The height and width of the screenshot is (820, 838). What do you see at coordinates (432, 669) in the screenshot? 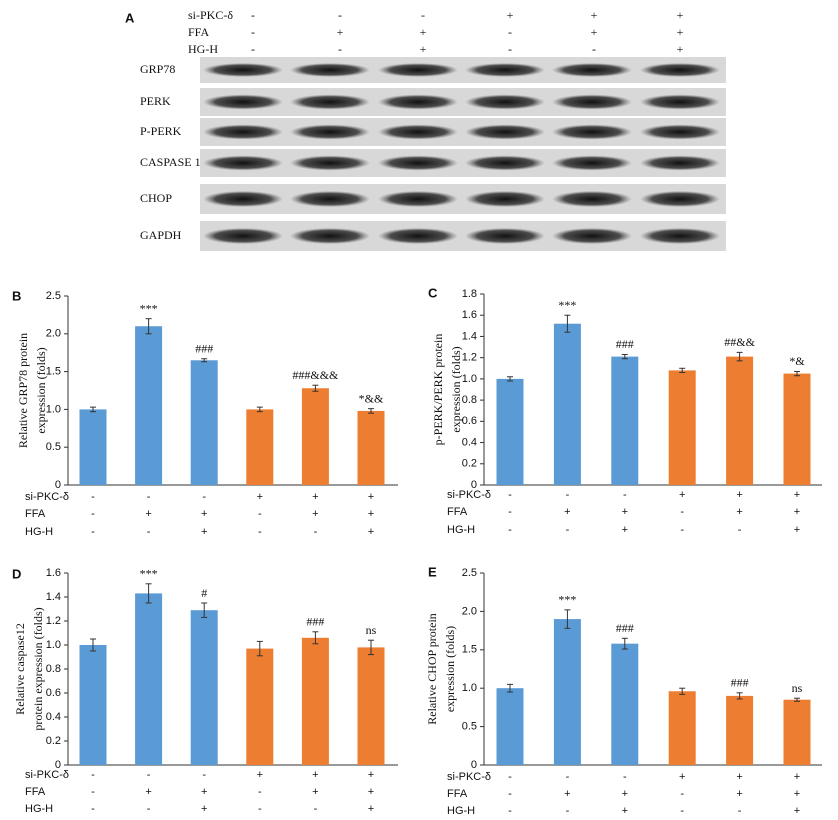
I see `y-axis-label: Relative CHOP protein` at bounding box center [432, 669].